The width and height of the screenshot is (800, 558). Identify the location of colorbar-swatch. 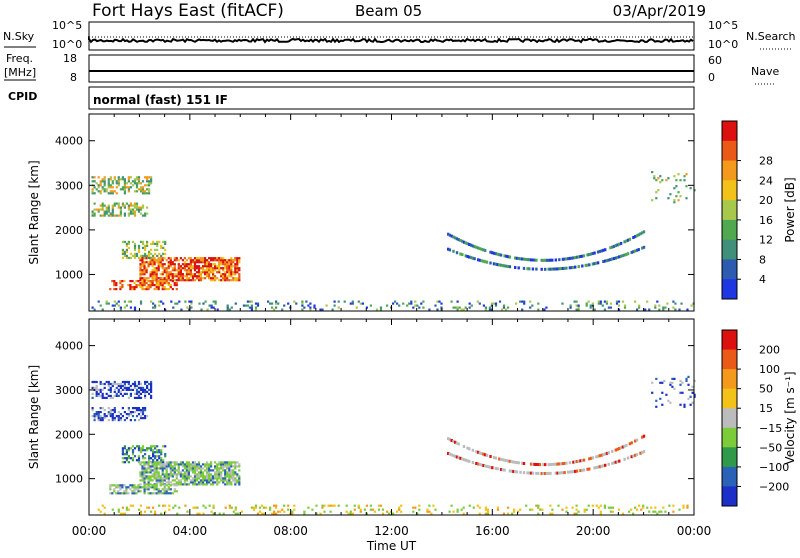
(729, 340).